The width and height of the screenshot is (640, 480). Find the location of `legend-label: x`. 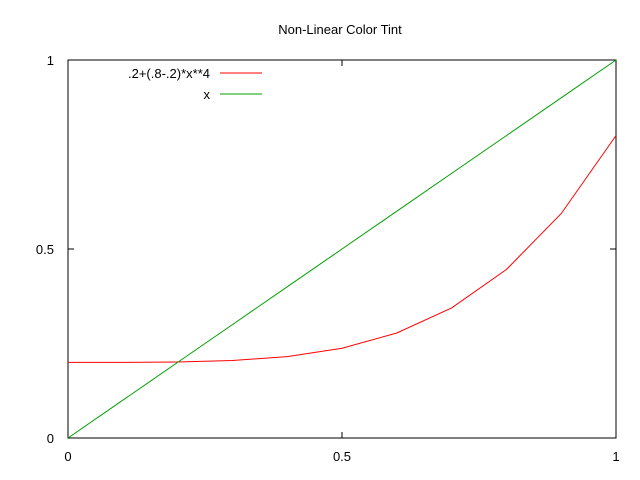

legend-label: x is located at coordinates (207, 94).